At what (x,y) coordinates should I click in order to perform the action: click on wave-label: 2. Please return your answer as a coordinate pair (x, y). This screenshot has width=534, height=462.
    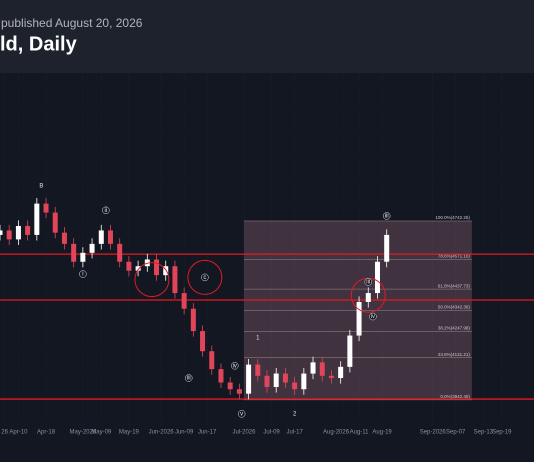
    Looking at the image, I should click on (295, 414).